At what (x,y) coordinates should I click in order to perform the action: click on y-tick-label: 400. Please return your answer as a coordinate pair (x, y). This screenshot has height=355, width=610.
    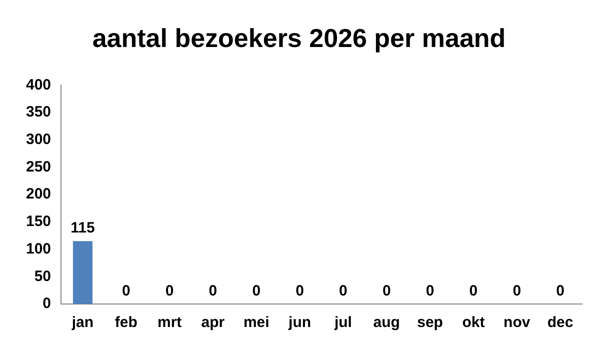
    Looking at the image, I should click on (39, 85).